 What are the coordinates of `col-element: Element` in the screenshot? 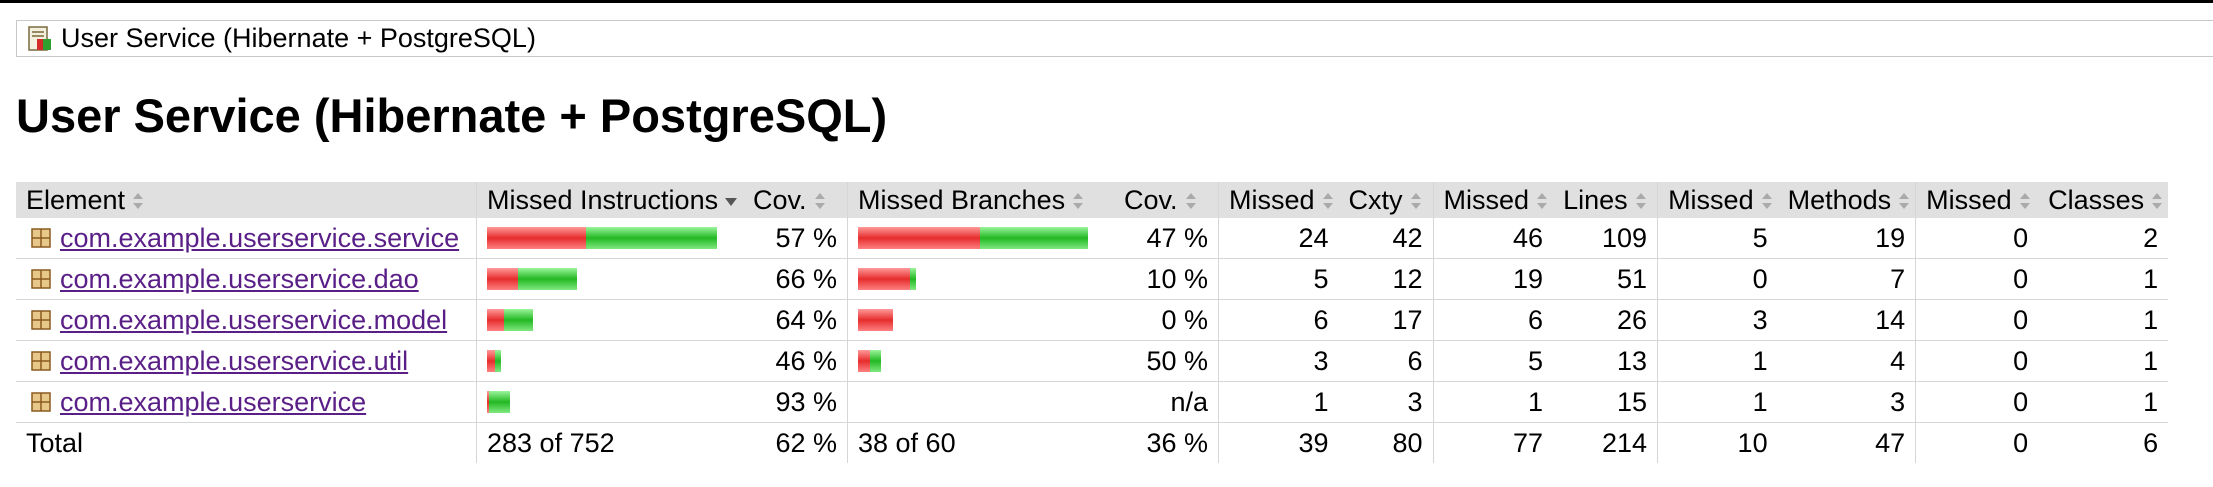 It's located at (246, 200).